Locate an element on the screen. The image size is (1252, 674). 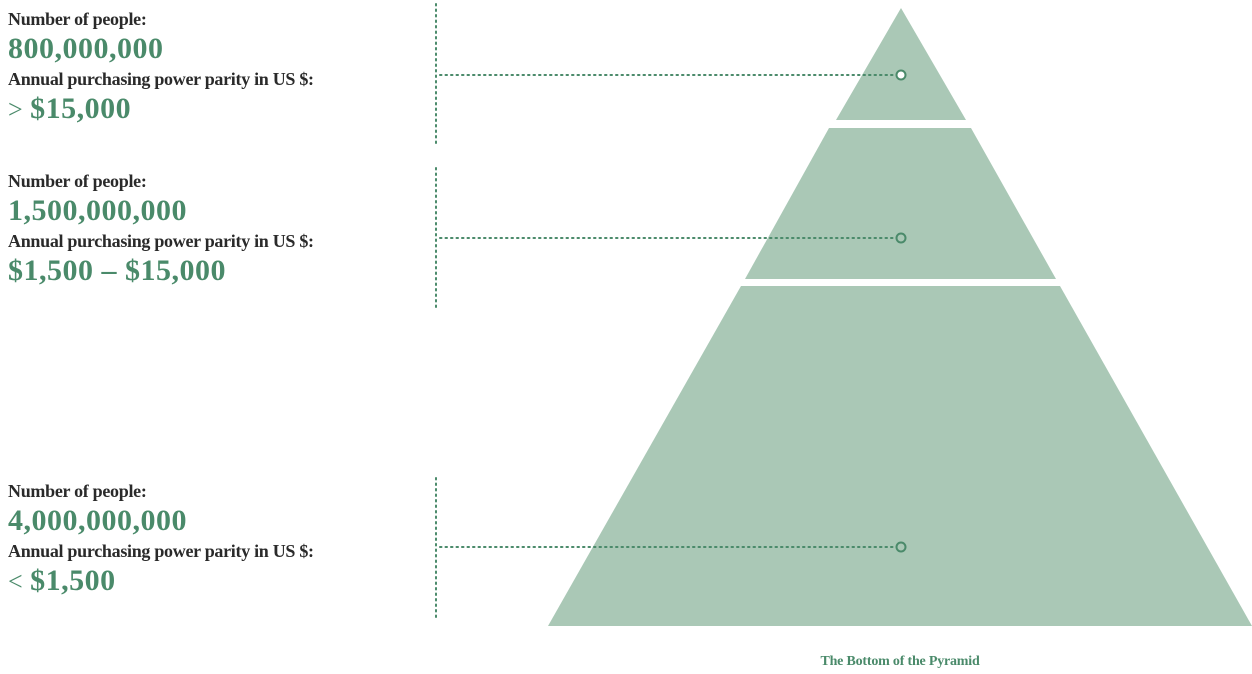
ppp-prefix: < is located at coordinates (19, 581).